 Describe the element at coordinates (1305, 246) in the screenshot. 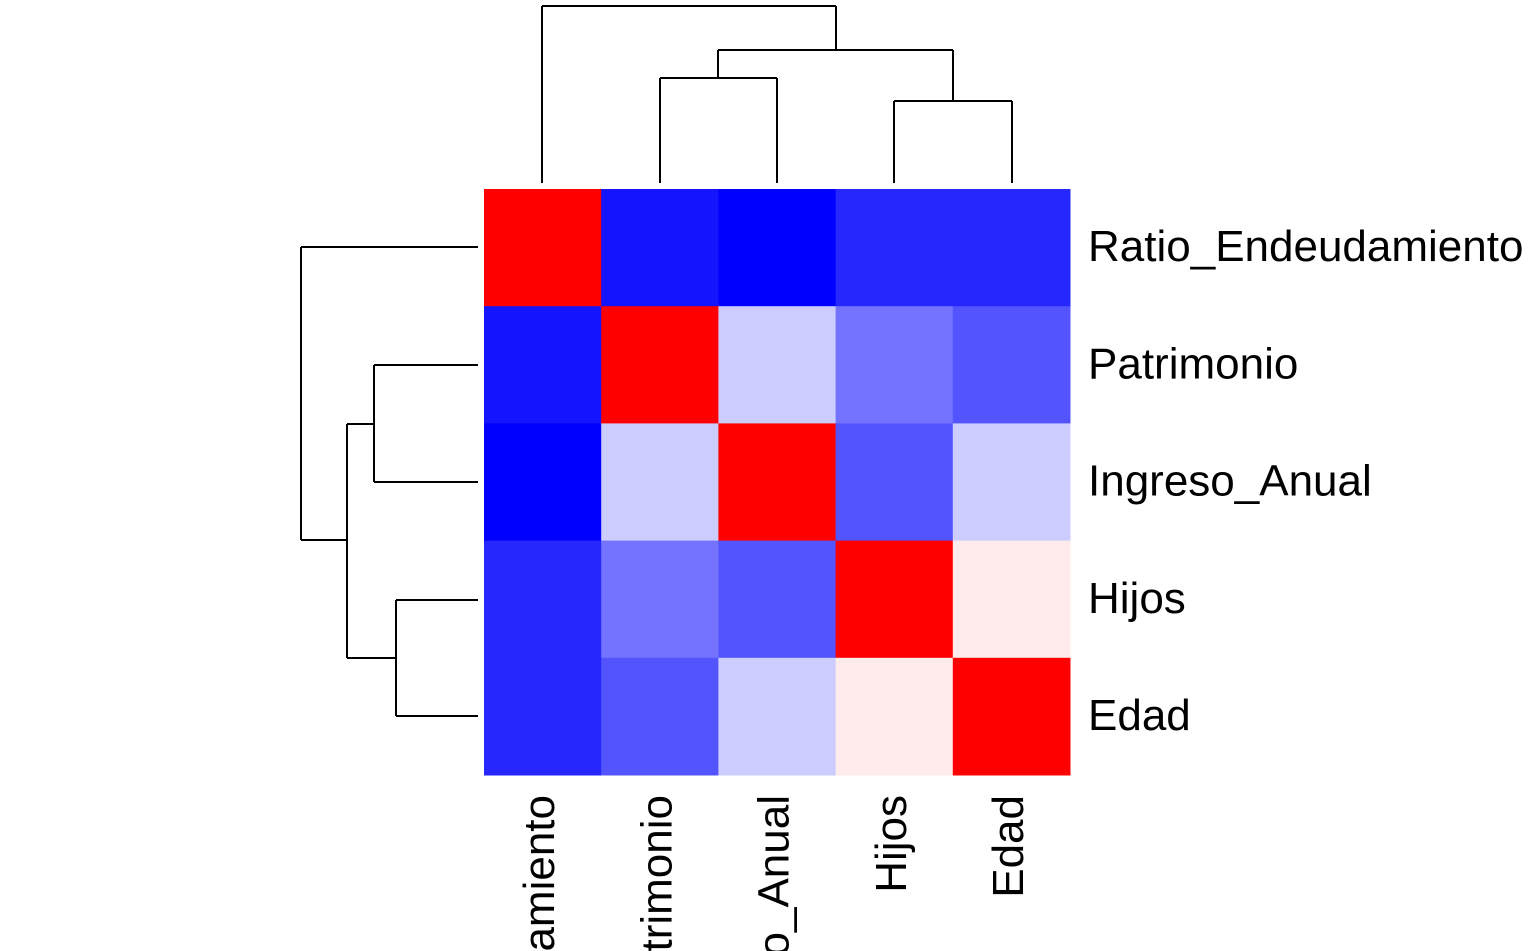

I see `row-label: Ratio_Endeudamiento` at that location.